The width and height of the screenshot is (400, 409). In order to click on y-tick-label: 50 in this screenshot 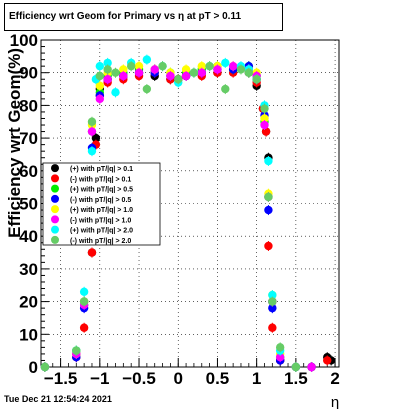, I will do `click(28, 204)`.